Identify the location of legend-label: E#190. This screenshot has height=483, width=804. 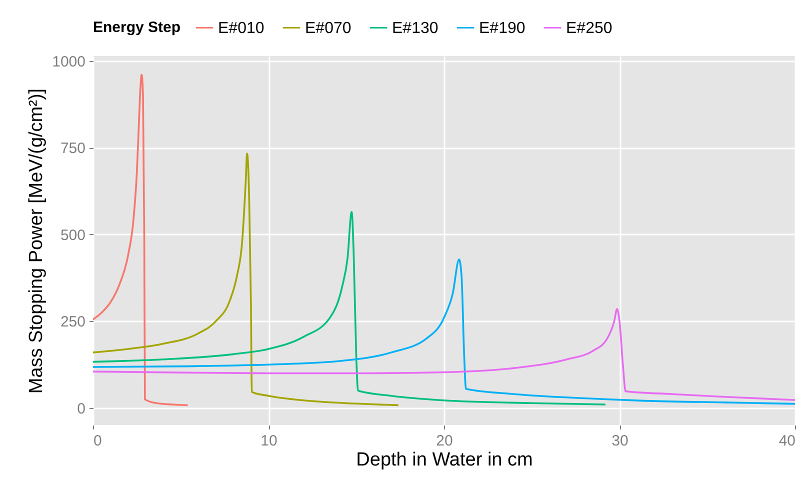
(502, 28).